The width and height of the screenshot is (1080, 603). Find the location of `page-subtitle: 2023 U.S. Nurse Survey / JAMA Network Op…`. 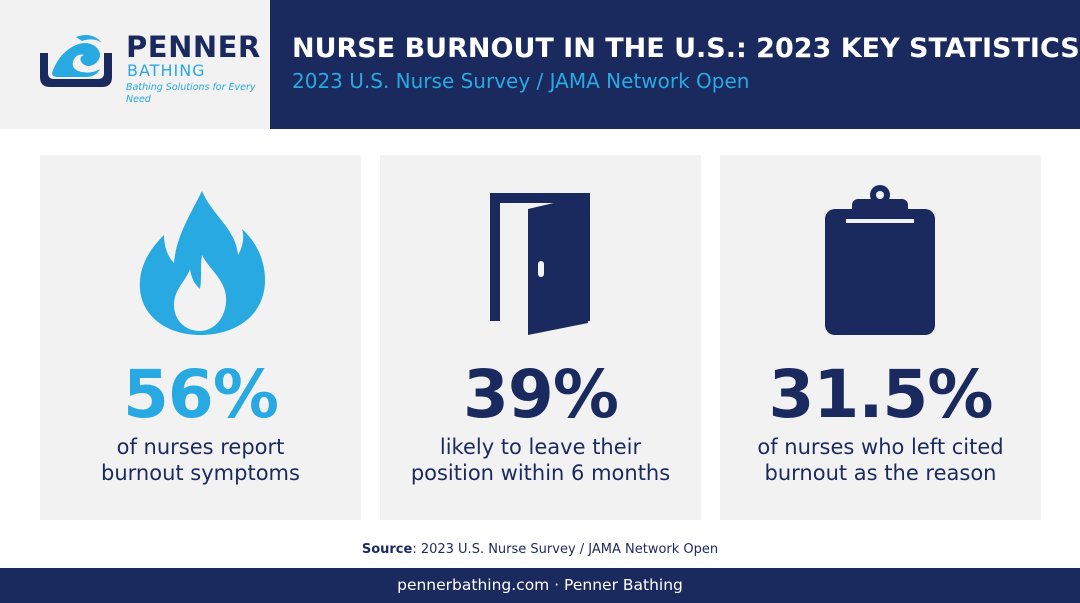

page-subtitle: 2023 U.S. Nurse Survey / JAMA Network Op… is located at coordinates (521, 81).